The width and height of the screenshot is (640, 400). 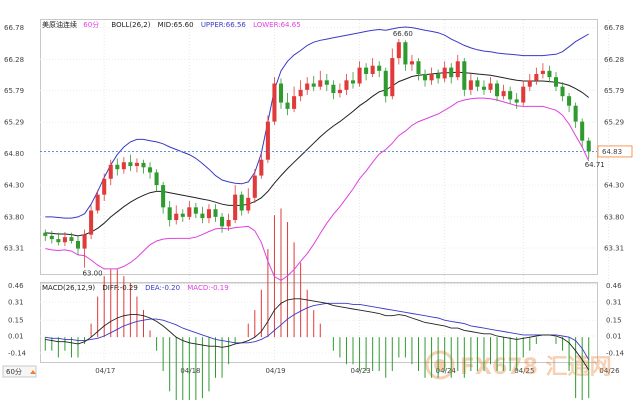 What do you see at coordinates (130, 25) in the screenshot?
I see `boll-name: BOLL(26,2)` at bounding box center [130, 25].